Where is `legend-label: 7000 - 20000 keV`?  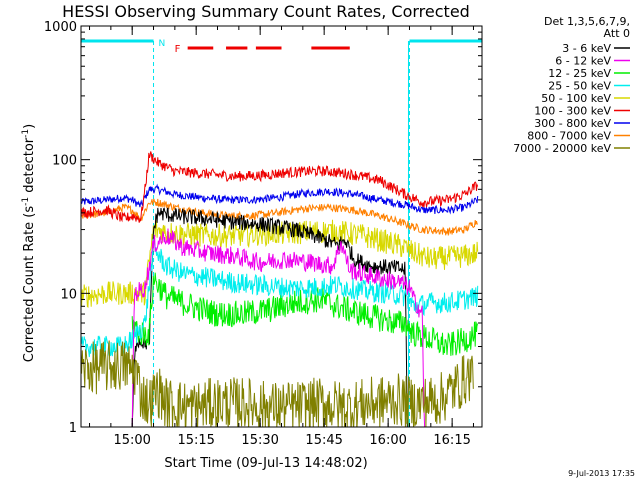
legend-label: 7000 - 20000 keV is located at coordinates (562, 148).